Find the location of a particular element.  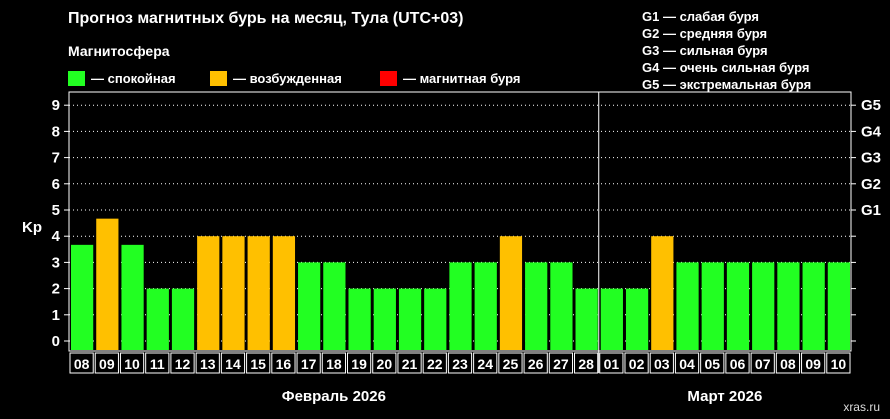

y-tick-label: 1 is located at coordinates (56, 315).